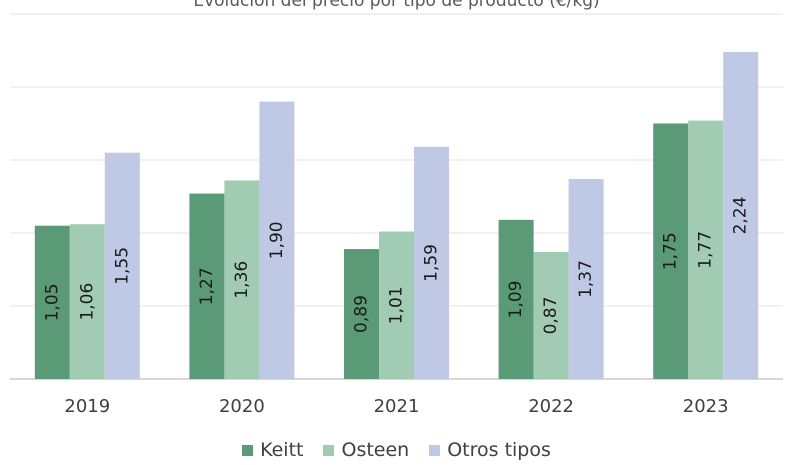  I want to click on data-label: 1,09, so click(516, 300).